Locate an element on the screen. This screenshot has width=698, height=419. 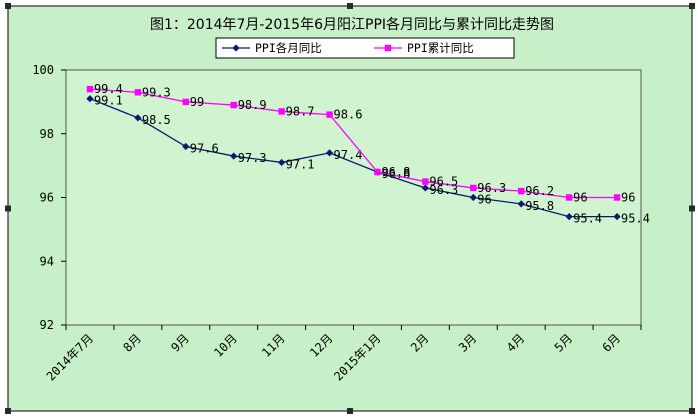
legend-label-cumulative: PPI累计同比 is located at coordinates (440, 48).